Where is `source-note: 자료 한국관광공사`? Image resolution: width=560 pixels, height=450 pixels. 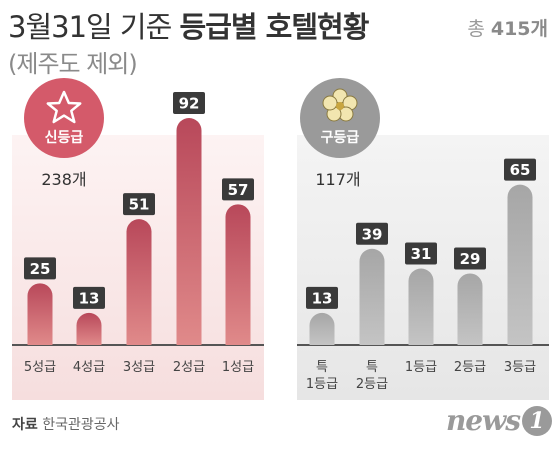
source-note: 자료 한국관광공사 is located at coordinates (66, 424).